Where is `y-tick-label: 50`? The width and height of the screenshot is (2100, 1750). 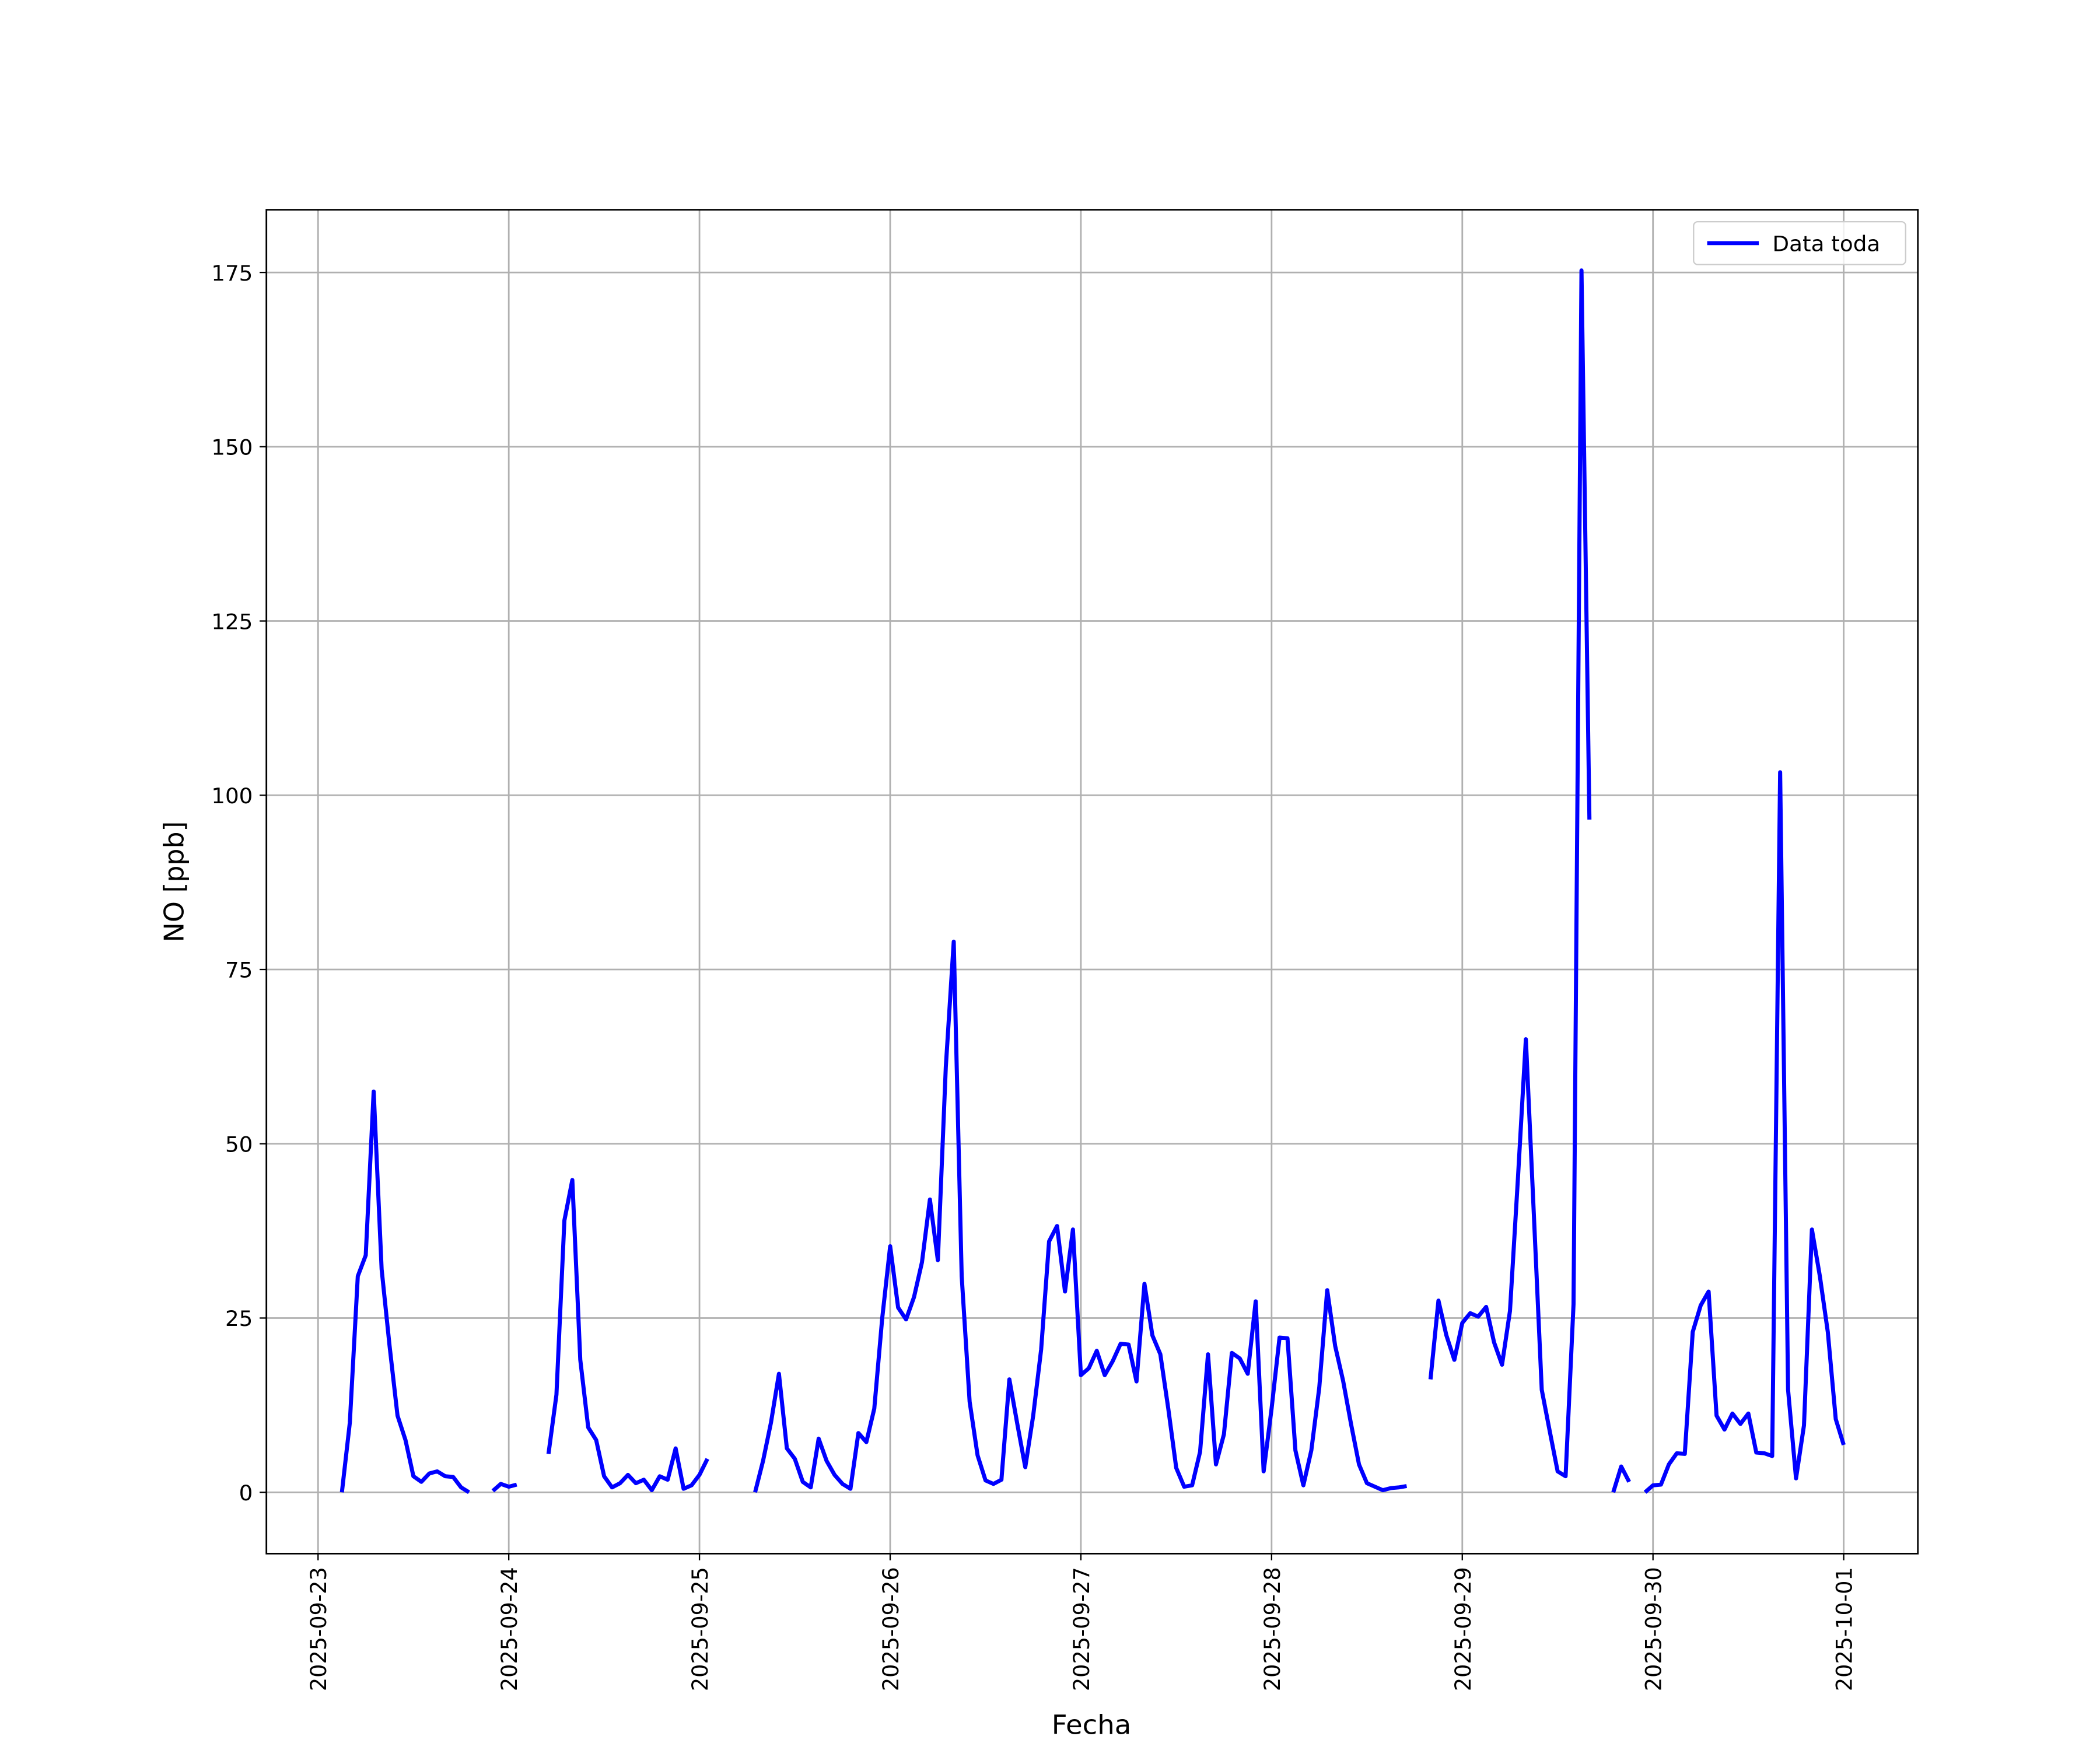 y-tick-label: 50 is located at coordinates (239, 1144).